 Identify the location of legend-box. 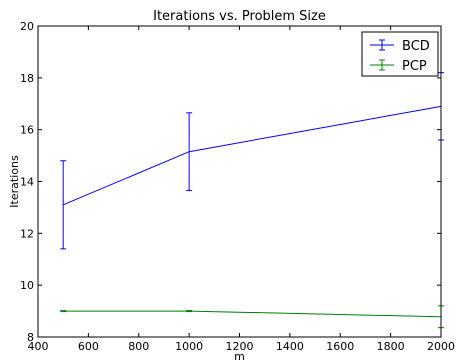
(400, 54).